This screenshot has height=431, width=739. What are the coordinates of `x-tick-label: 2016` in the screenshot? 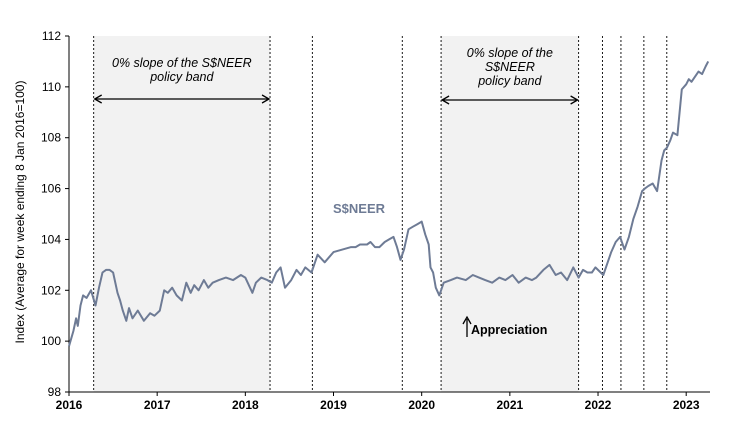 It's located at (69, 405).